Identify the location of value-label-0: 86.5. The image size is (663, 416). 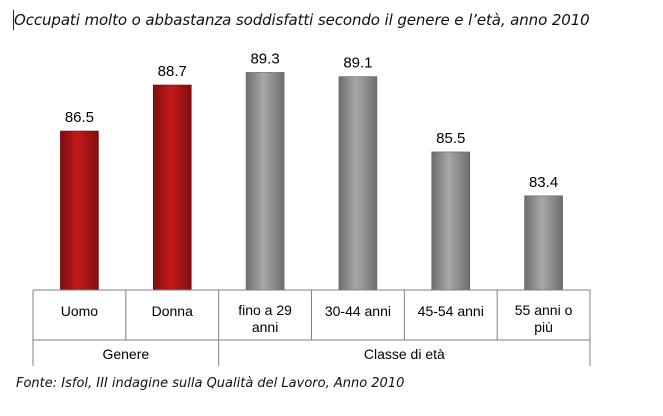
(79, 117).